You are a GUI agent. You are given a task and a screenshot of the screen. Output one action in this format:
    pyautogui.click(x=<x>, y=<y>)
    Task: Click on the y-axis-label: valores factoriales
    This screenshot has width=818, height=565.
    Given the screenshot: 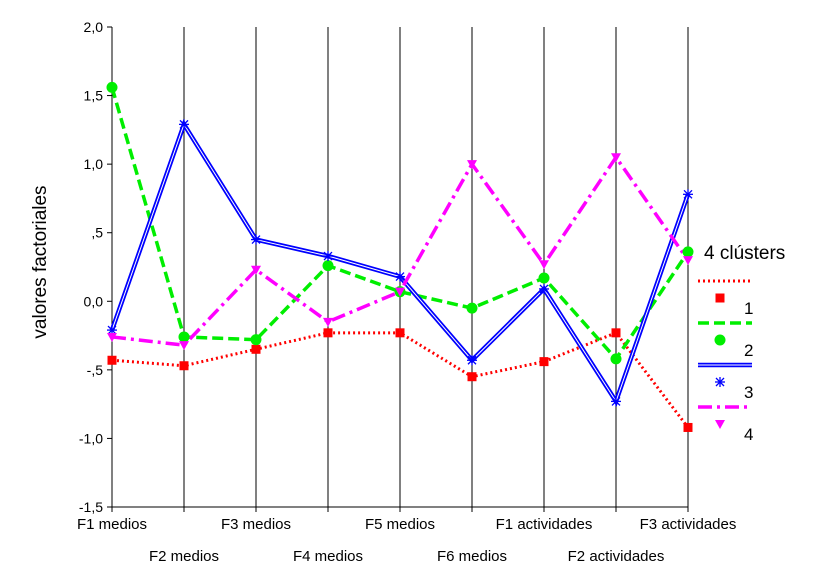 What is the action you would take?
    pyautogui.click(x=40, y=261)
    